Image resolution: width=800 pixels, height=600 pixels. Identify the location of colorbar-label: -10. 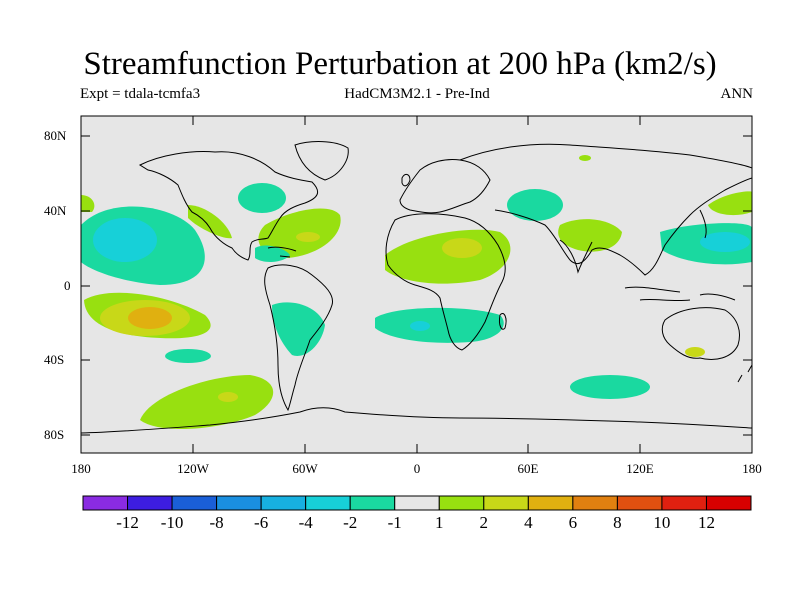
(172, 522).